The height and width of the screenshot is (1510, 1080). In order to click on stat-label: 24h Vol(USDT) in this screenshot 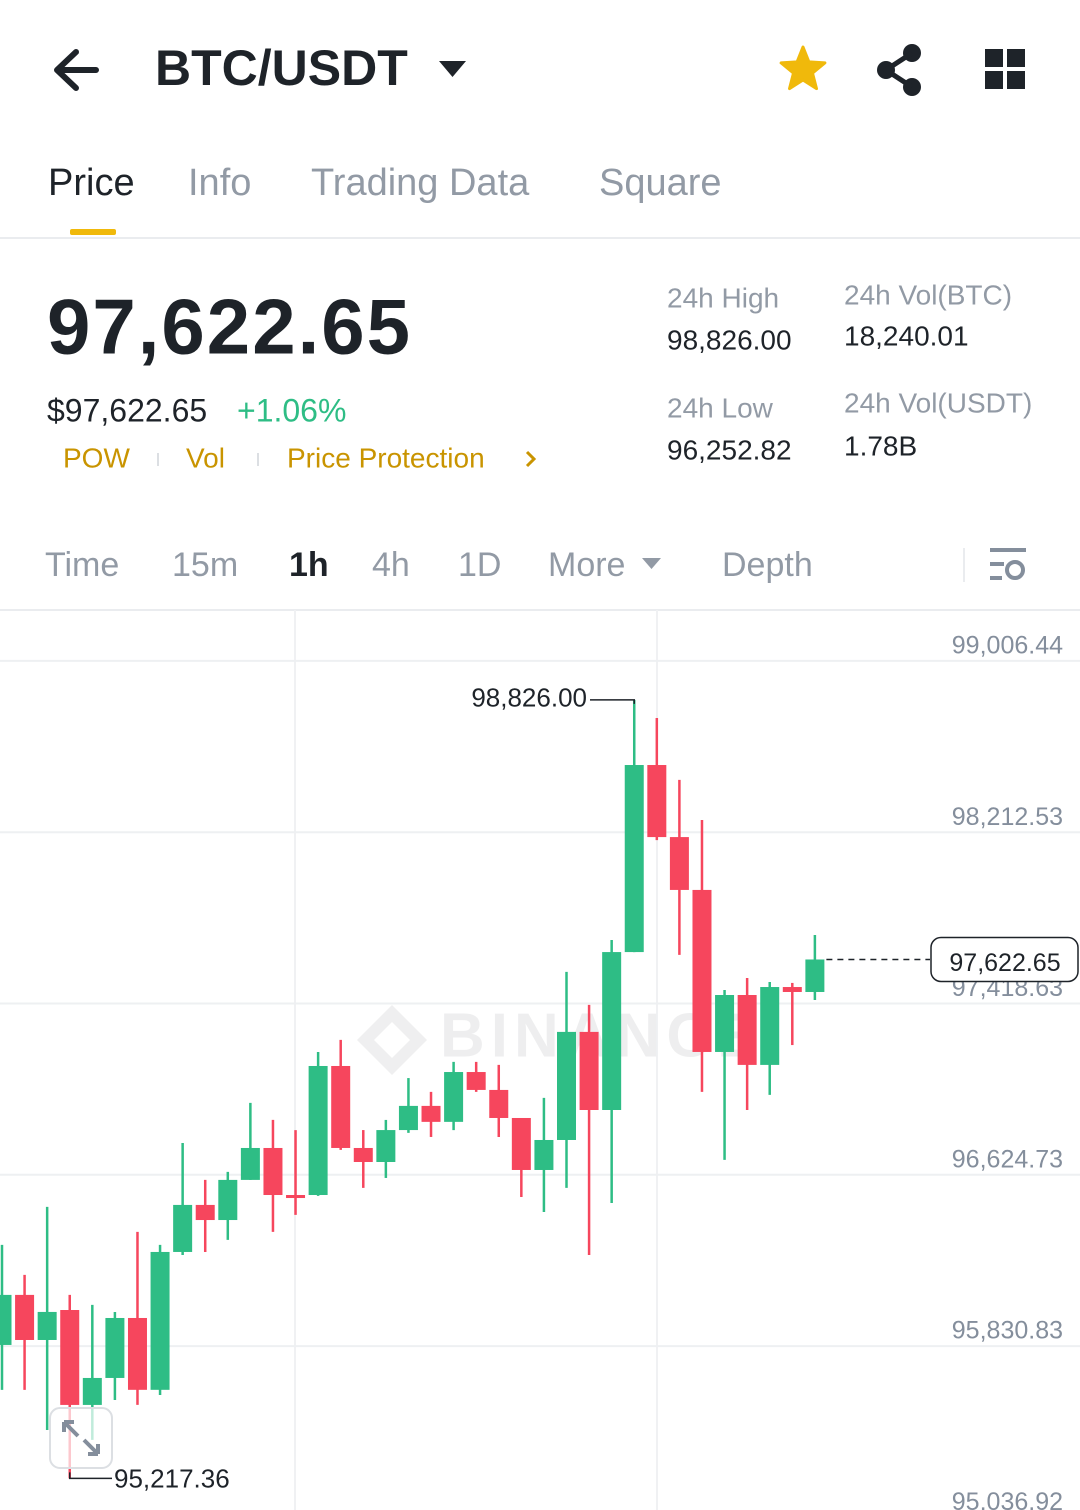, I will do `click(938, 402)`.